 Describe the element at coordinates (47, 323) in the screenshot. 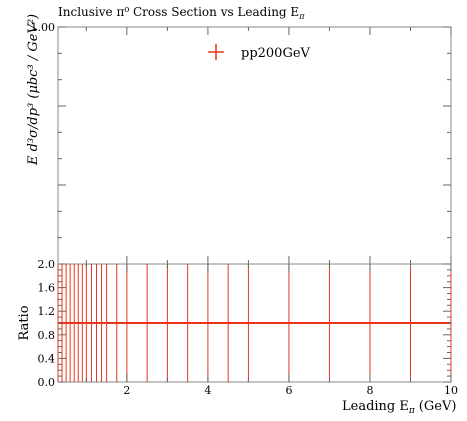

I see `ratio-ytick-labels: 0.0 0.4 0.8 1.2 1.6 2.0` at that location.